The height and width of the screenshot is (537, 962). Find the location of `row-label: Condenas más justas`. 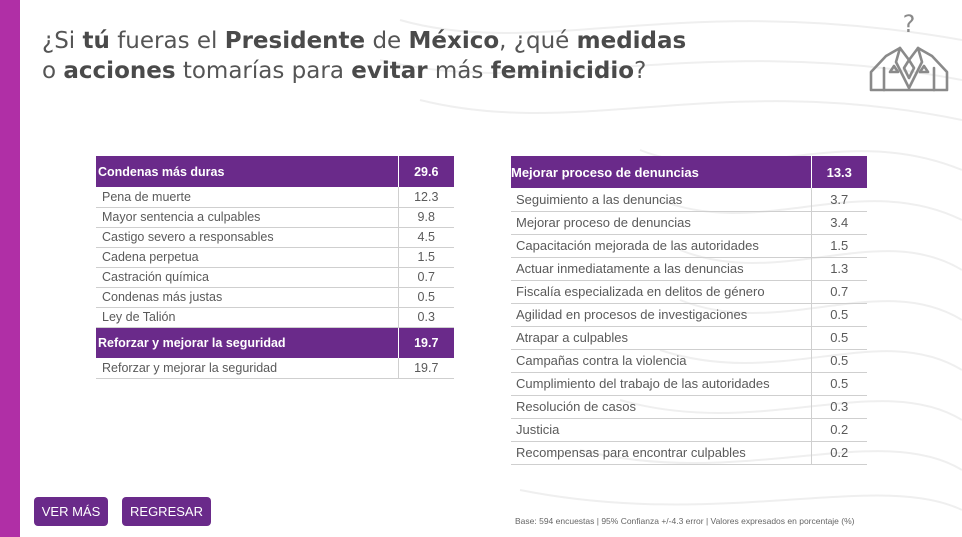

row-label: Condenas más justas is located at coordinates (247, 297).